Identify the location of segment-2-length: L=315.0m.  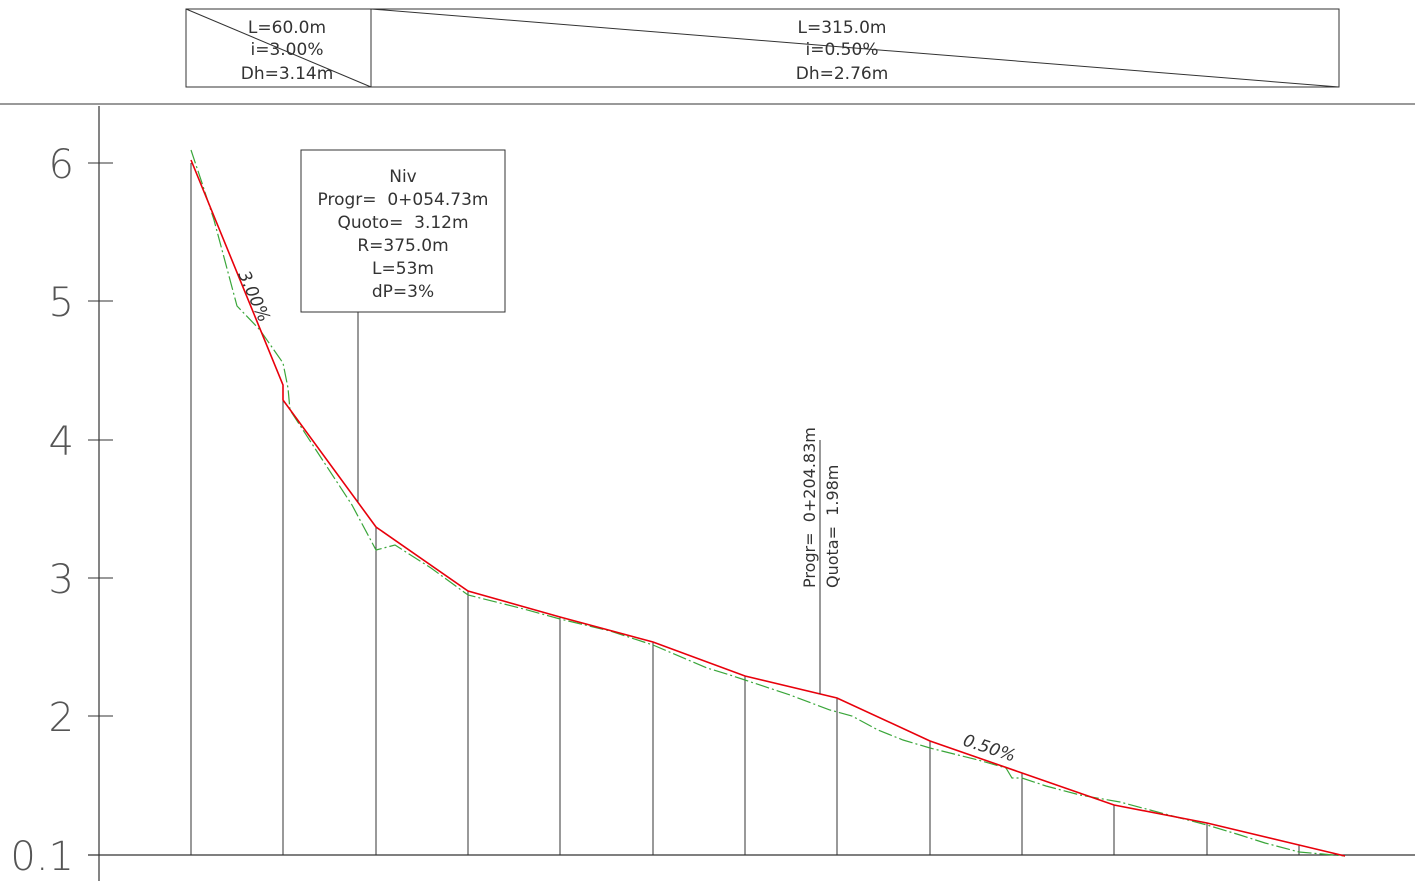
(842, 28).